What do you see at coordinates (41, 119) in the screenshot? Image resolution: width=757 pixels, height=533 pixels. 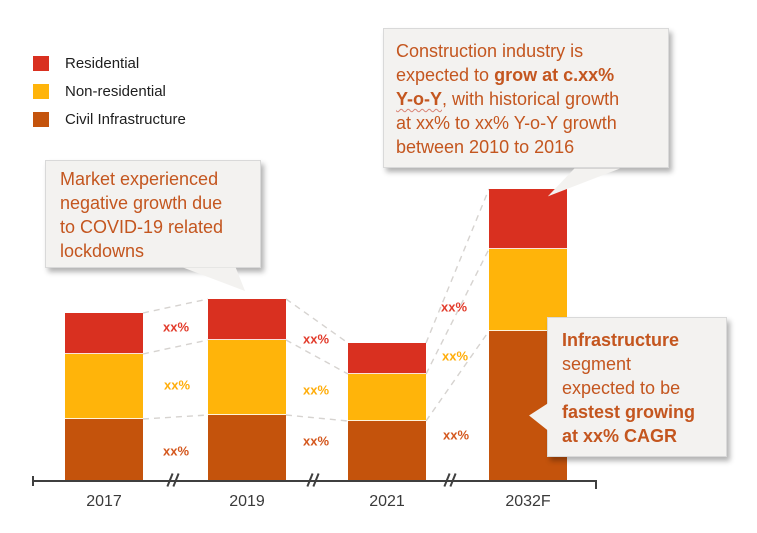 I see `civil-infrastructure-swatch` at bounding box center [41, 119].